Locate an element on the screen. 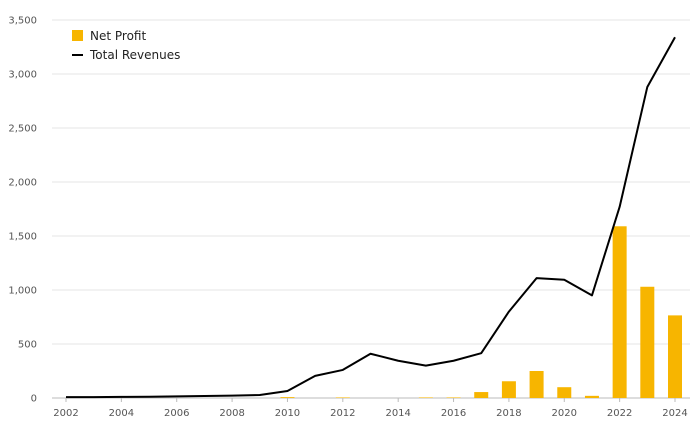 The width and height of the screenshot is (700, 433). y-tick-label: 500 is located at coordinates (27, 345).